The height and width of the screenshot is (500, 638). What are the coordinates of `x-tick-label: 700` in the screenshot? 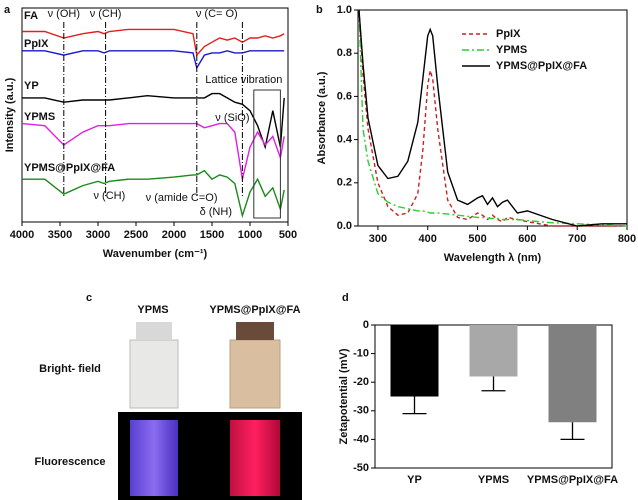 It's located at (577, 239).